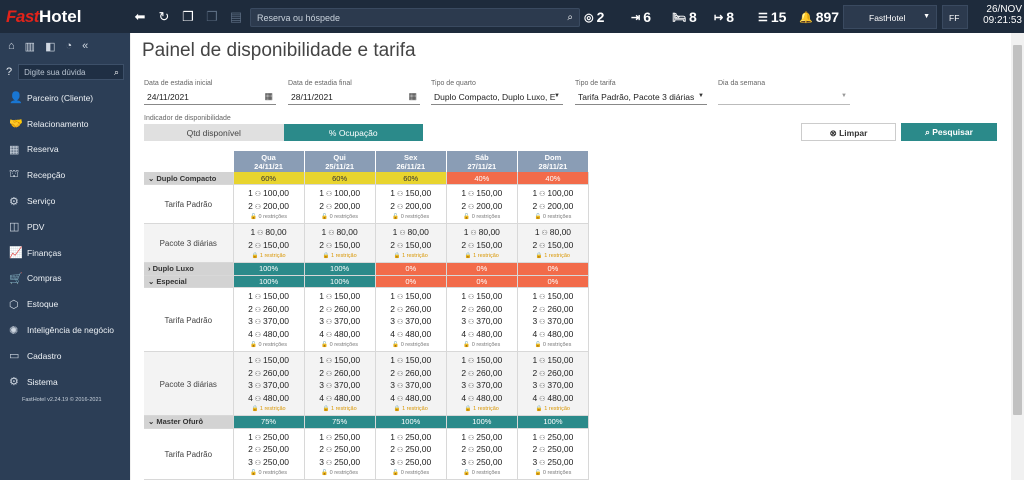 Image resolution: width=1024 pixels, height=480 pixels. I want to click on help-search-input: Digite sua dúvida ⌕, so click(71, 72).